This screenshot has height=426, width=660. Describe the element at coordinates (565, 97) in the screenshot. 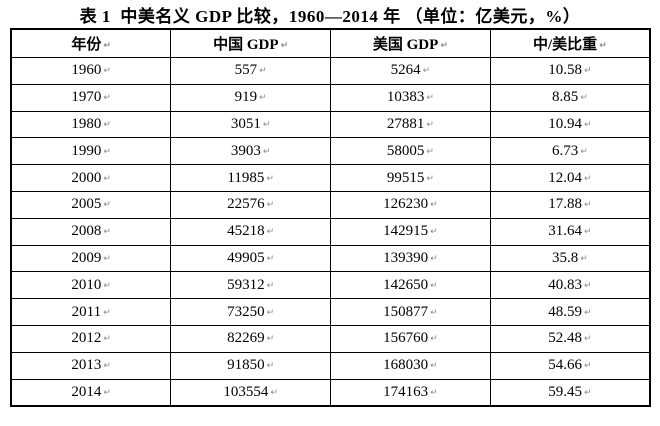

I see `cell-text: 8.85` at that location.